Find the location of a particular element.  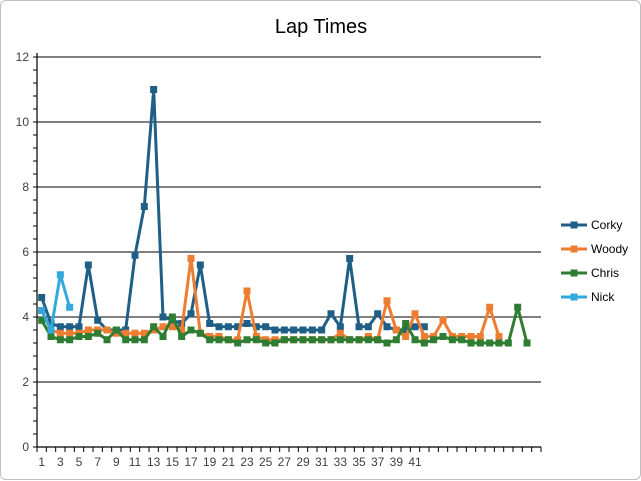

y-tick-label: 0 is located at coordinates (25, 447).